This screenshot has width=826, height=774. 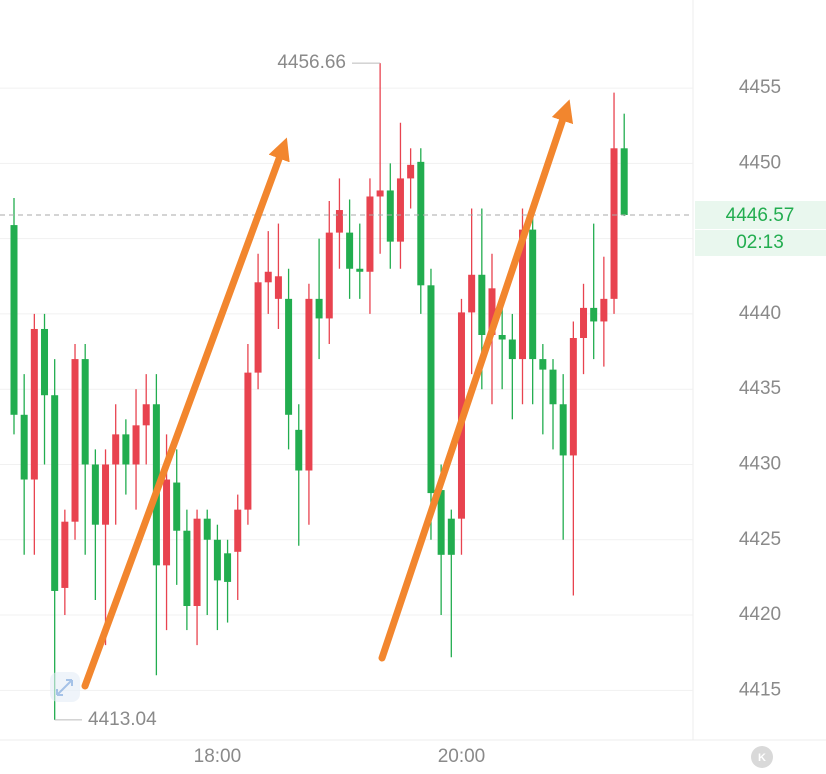 I want to click on y-tick-label: 4450, so click(x=760, y=162).